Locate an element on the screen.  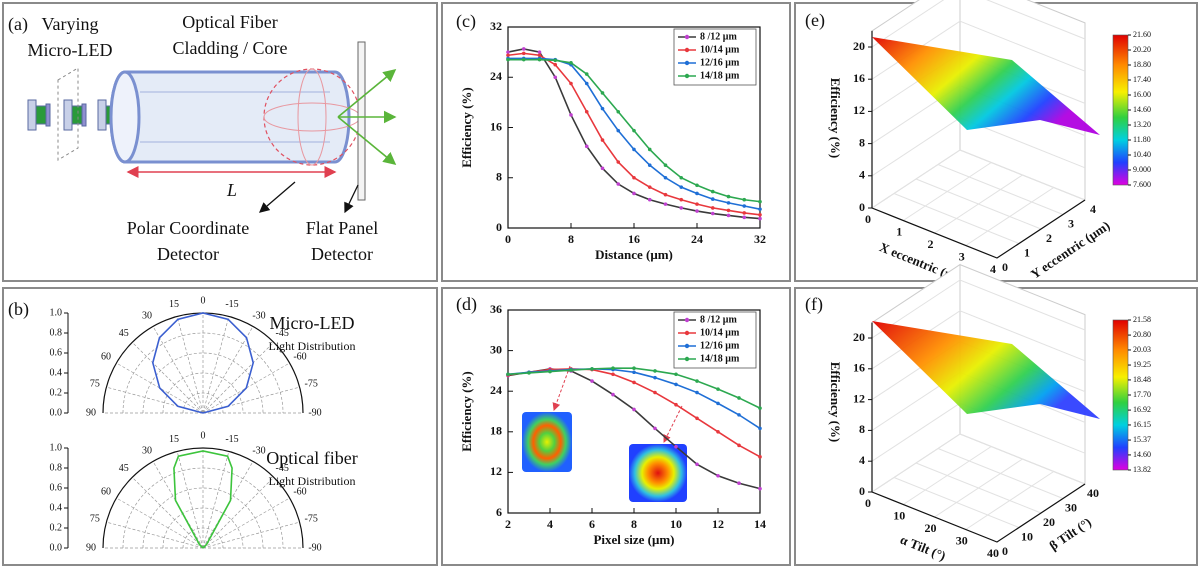
polar-title: Micro-LED is located at coordinates (312, 323).